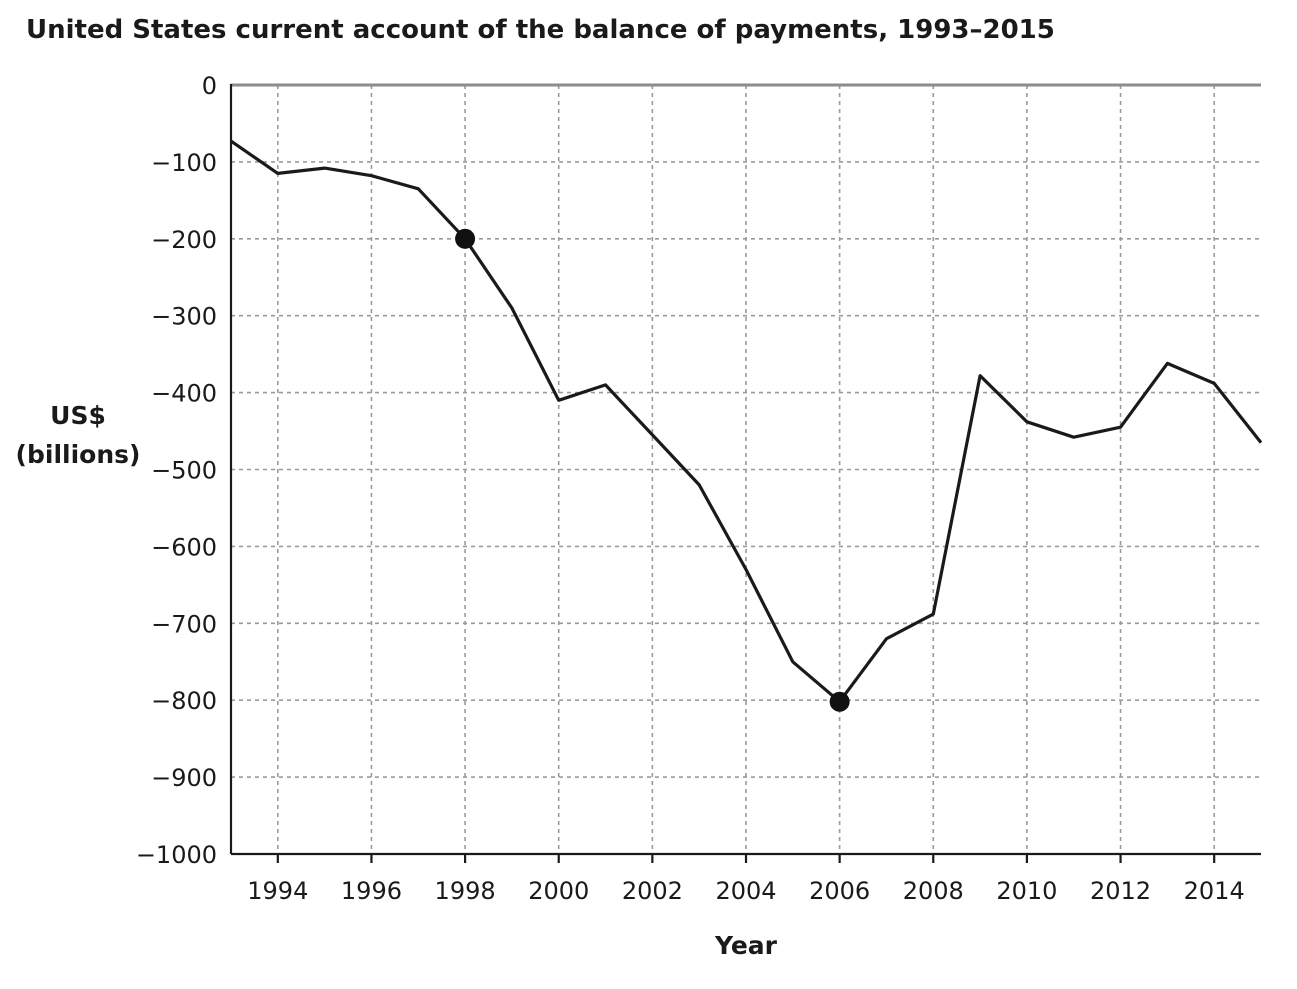 This screenshot has width=1297, height=989. What do you see at coordinates (78, 454) in the screenshot?
I see `y-axis-label-line-2: (billions)` at bounding box center [78, 454].